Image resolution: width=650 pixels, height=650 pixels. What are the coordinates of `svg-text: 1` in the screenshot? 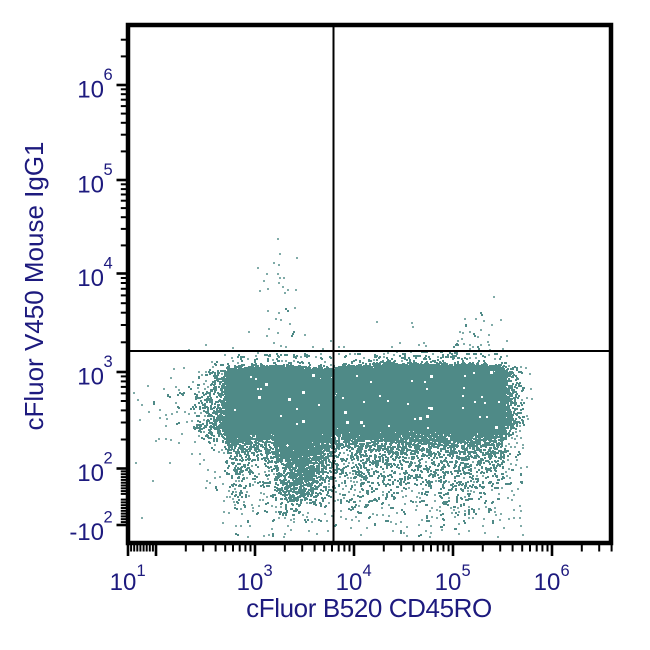 It's located at (141, 571).